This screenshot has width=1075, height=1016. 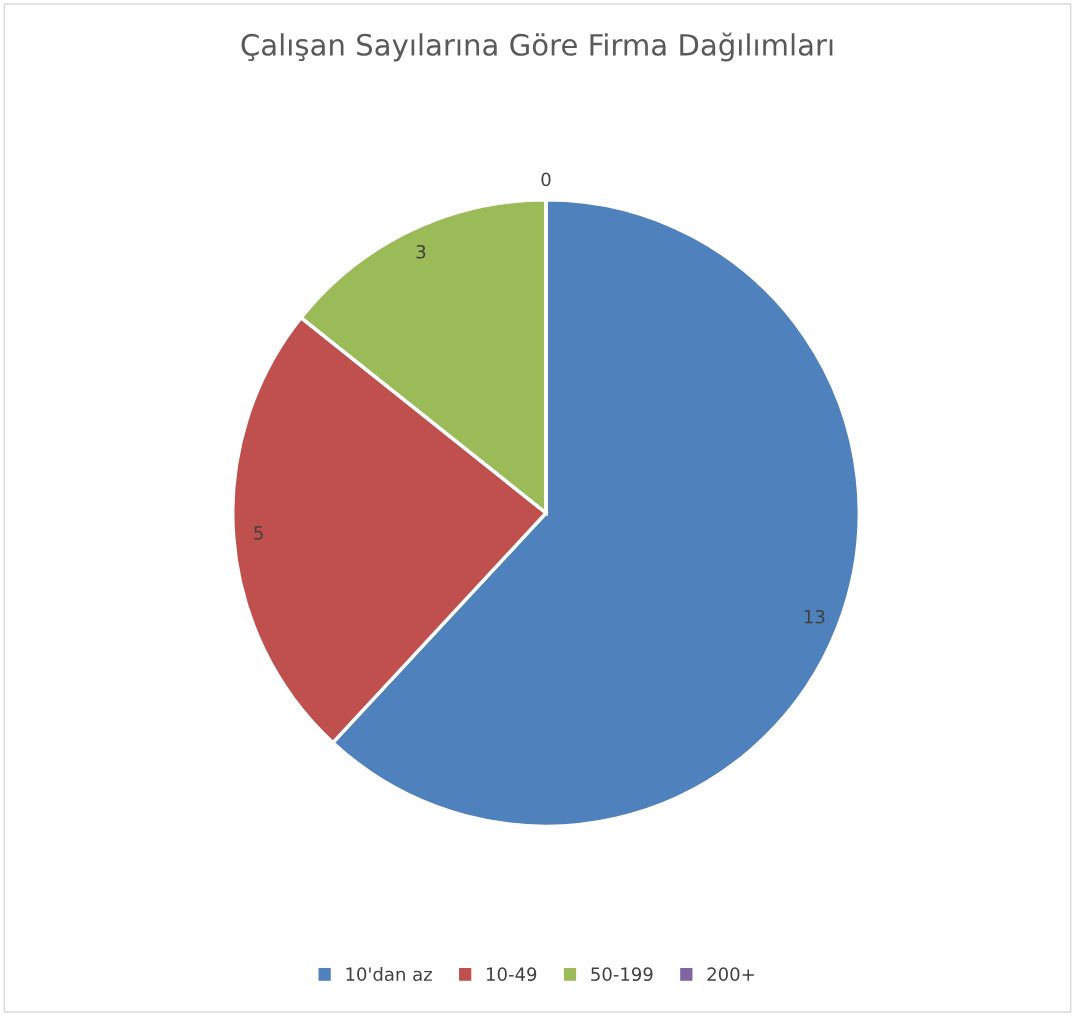 What do you see at coordinates (730, 974) in the screenshot?
I see `legend-label: 200+` at bounding box center [730, 974].